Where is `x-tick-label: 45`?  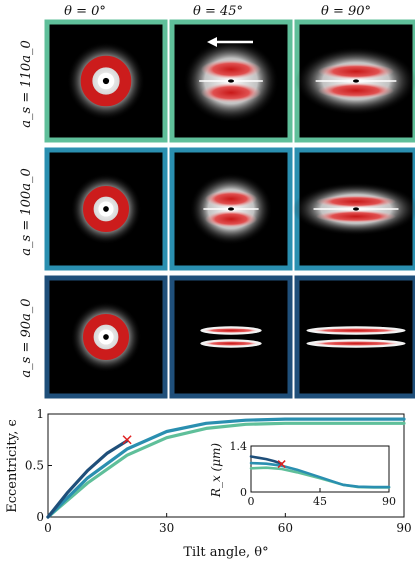 x-tick-label: 45 is located at coordinates (320, 501).